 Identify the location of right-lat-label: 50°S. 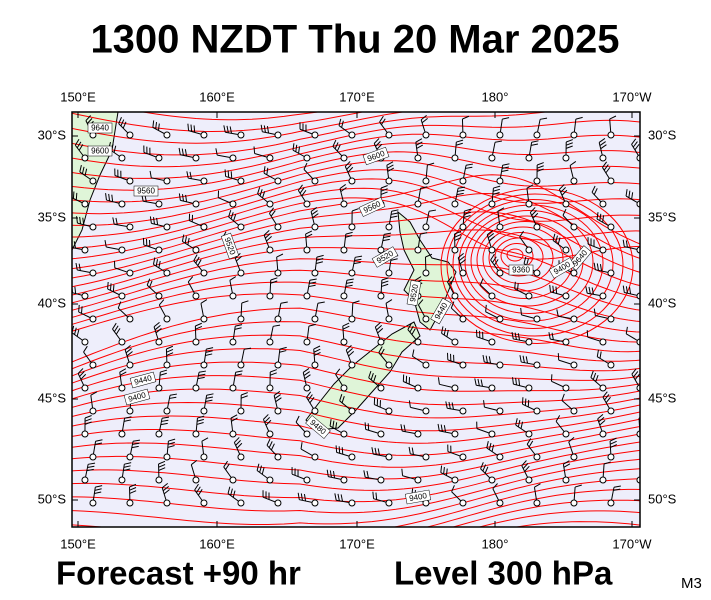
(662, 498).